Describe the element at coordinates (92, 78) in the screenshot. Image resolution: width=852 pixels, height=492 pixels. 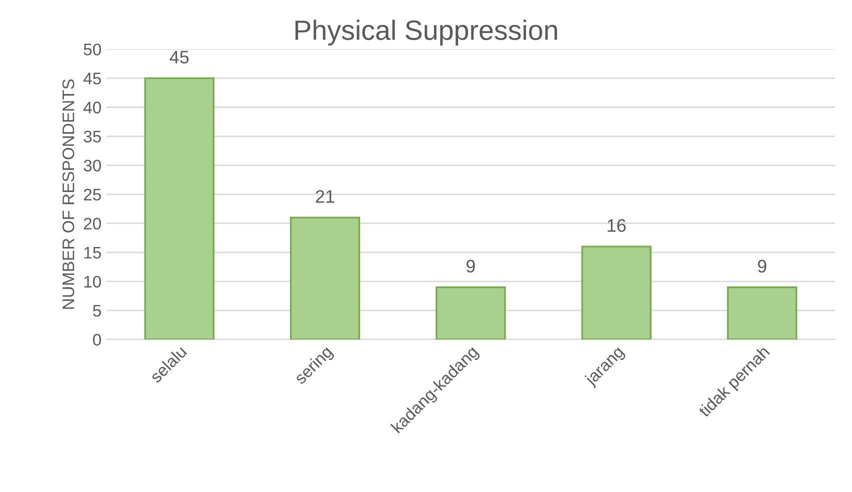
I see `y-tick-label: 45` at that location.